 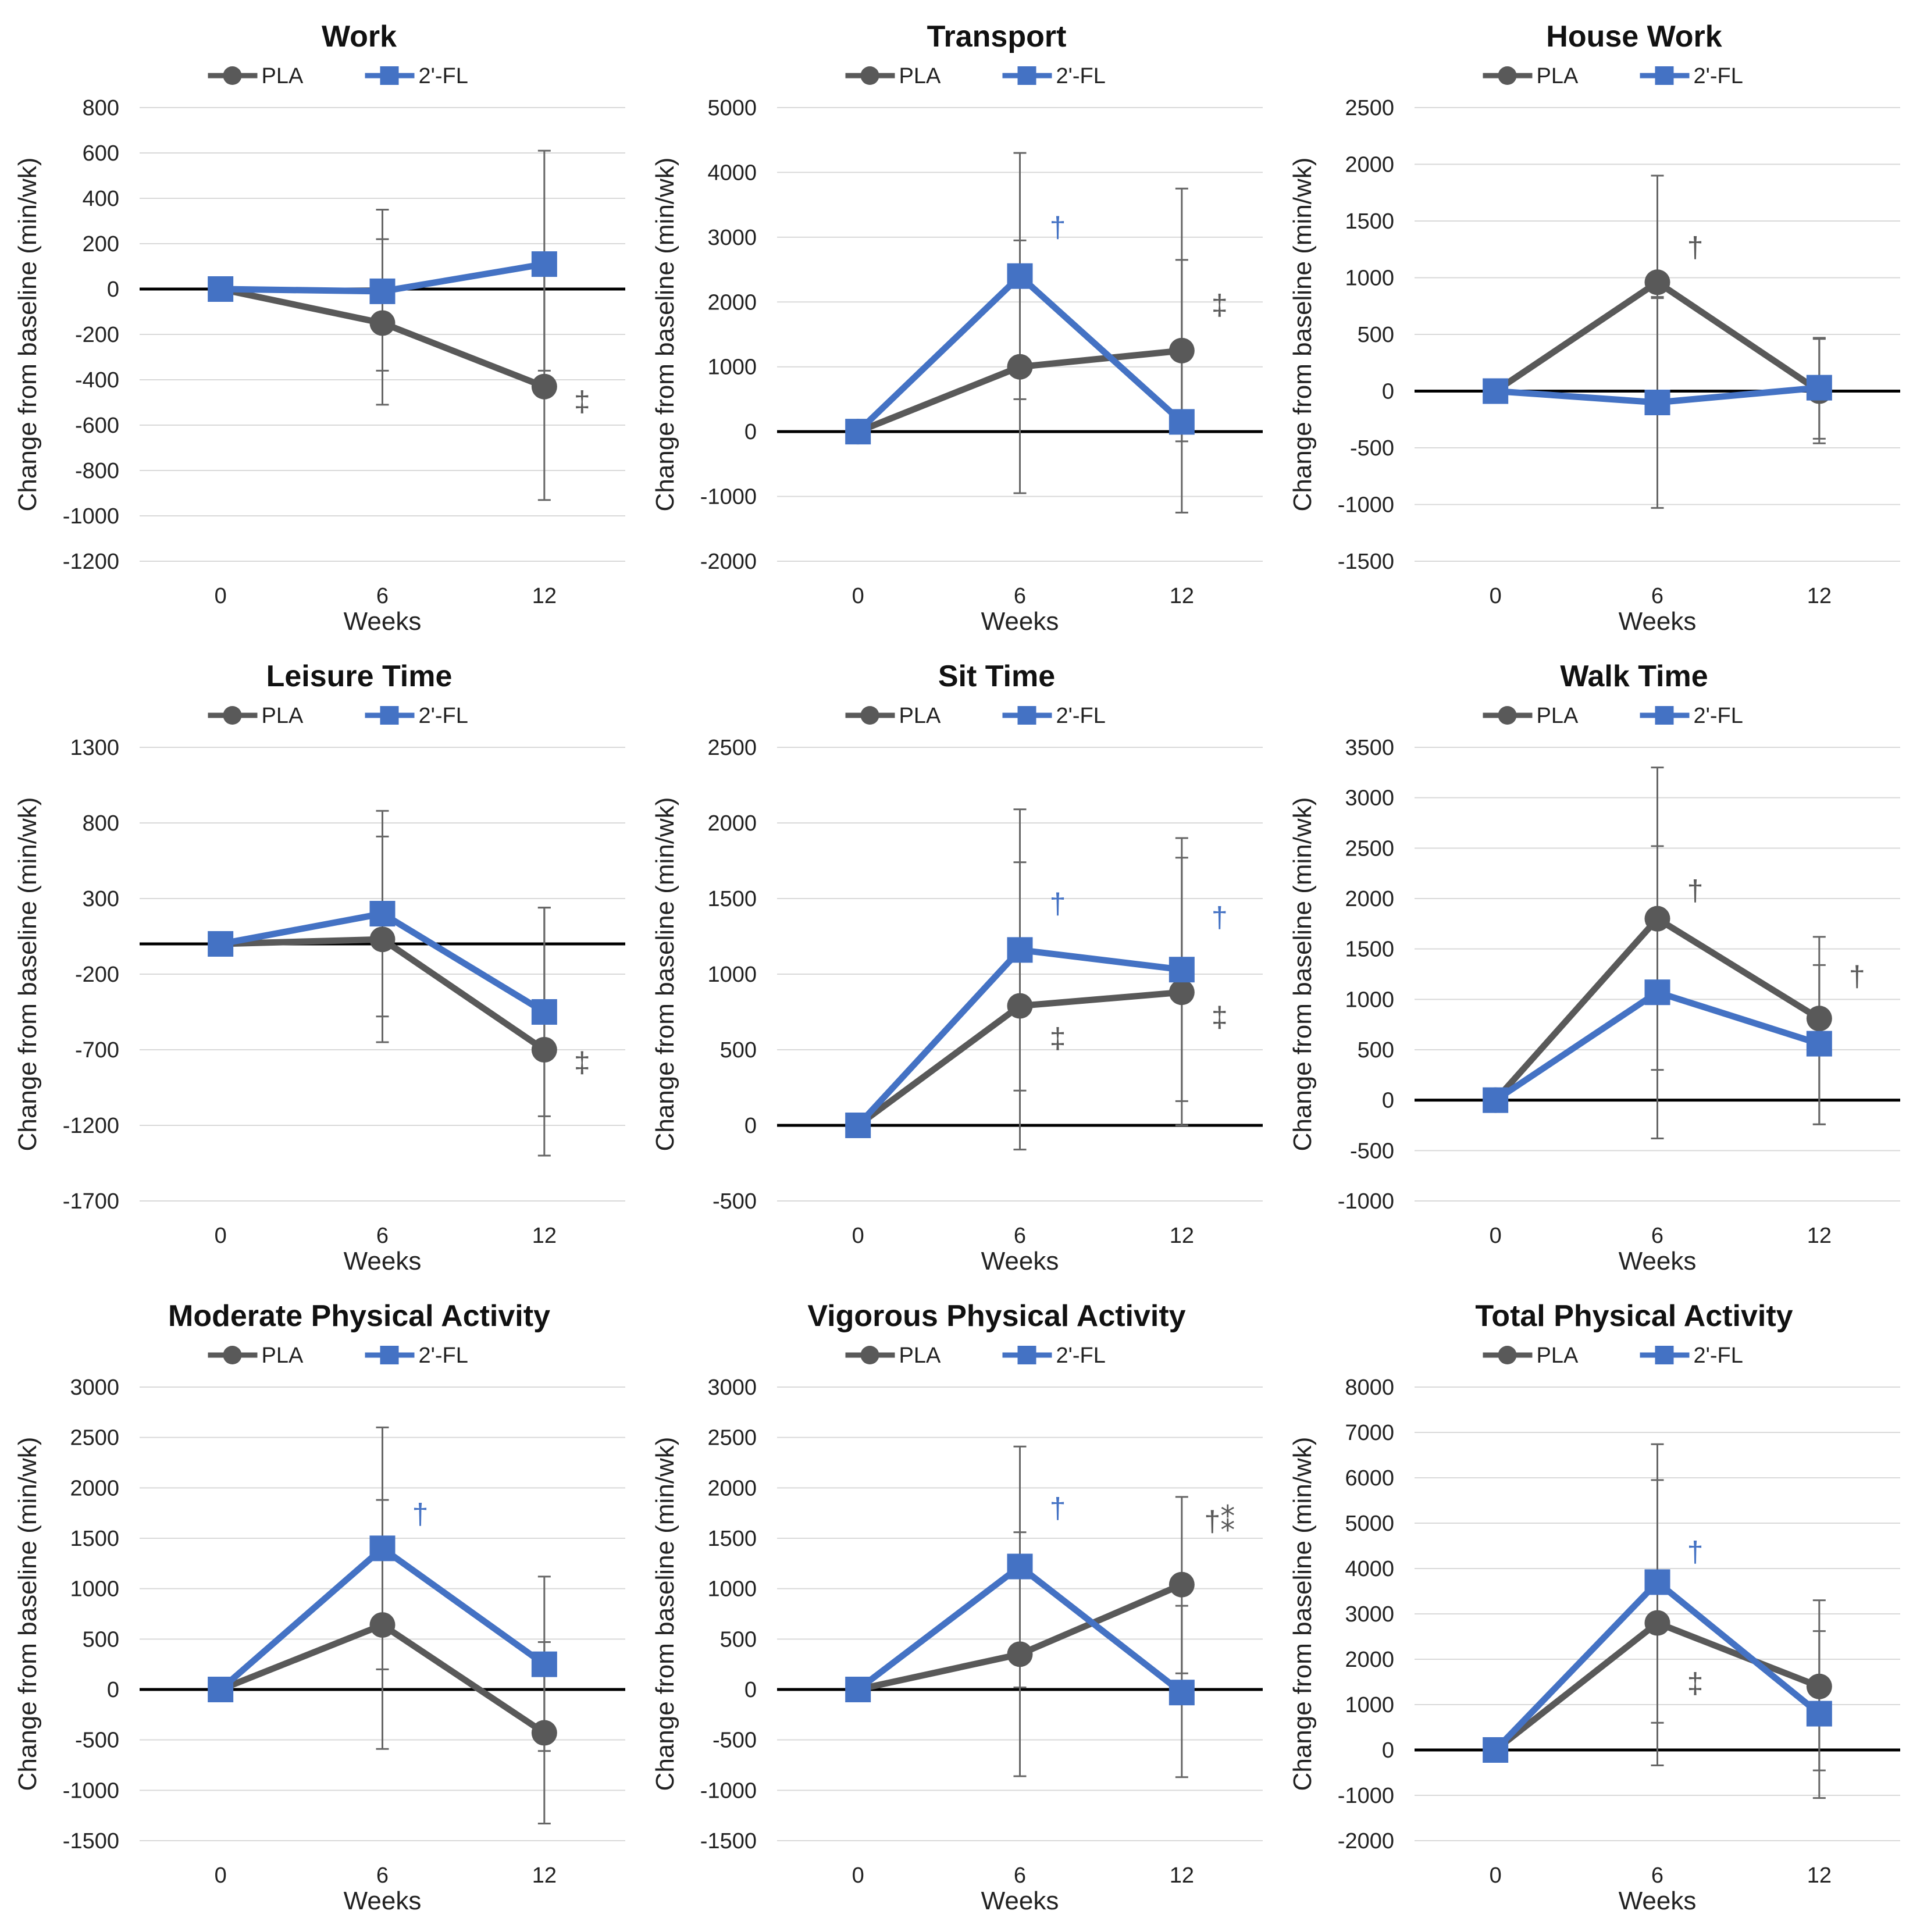 What do you see at coordinates (94, 748) in the screenshot?
I see `y-tick-label: 1300` at bounding box center [94, 748].